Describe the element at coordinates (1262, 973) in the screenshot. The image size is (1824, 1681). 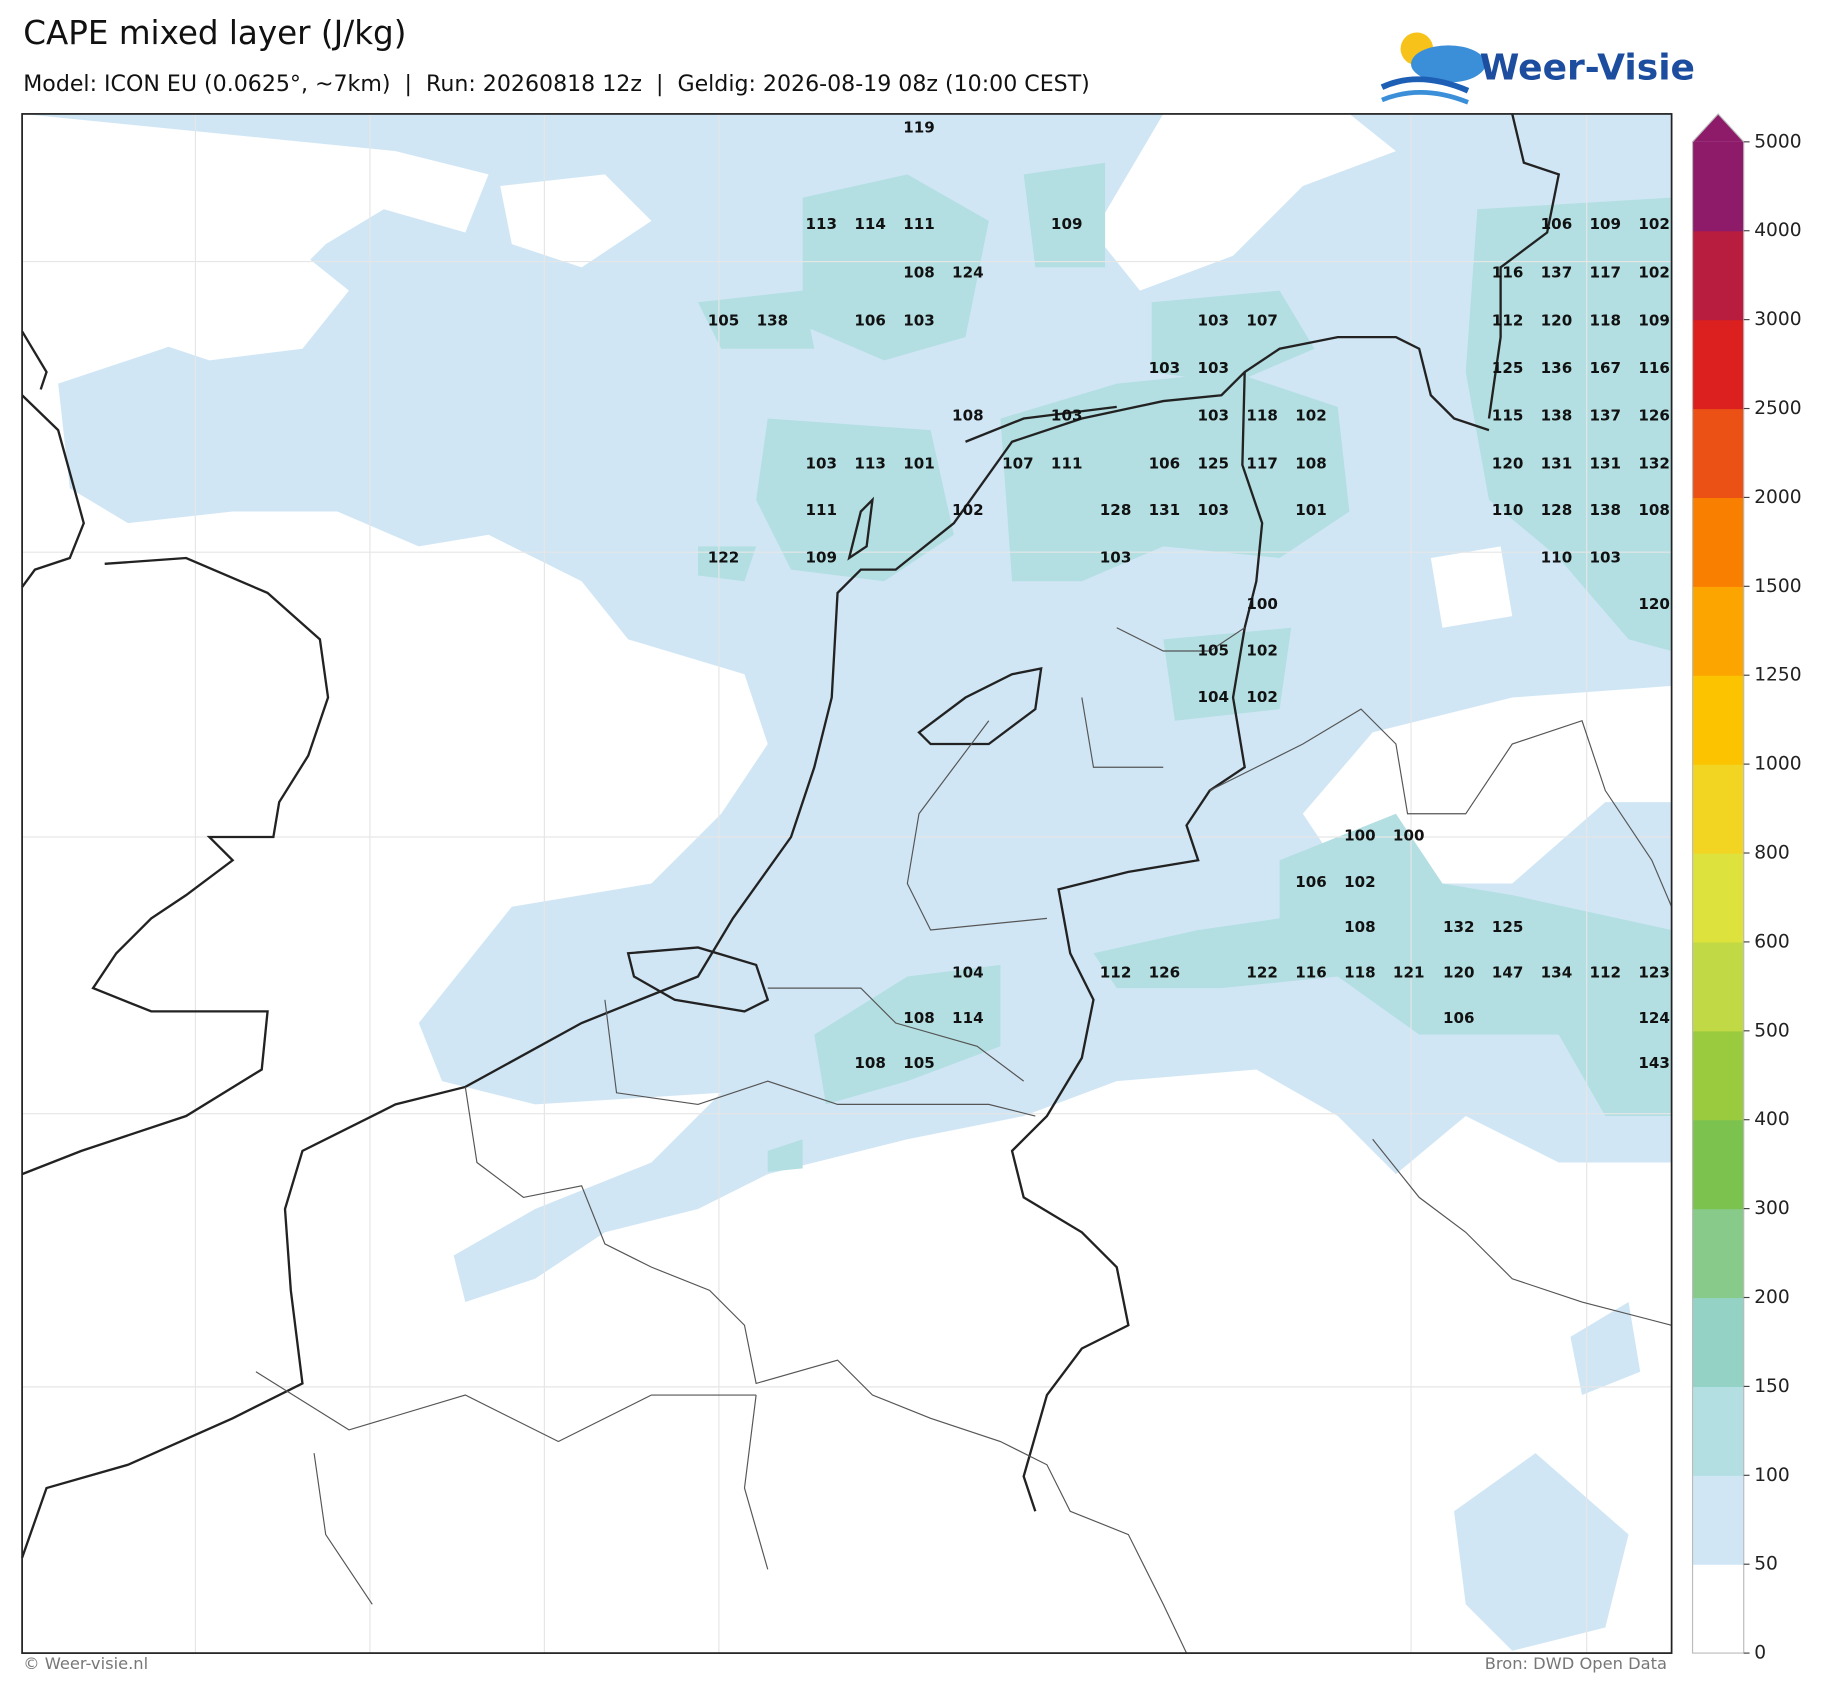
I see `value-label: 122` at that location.